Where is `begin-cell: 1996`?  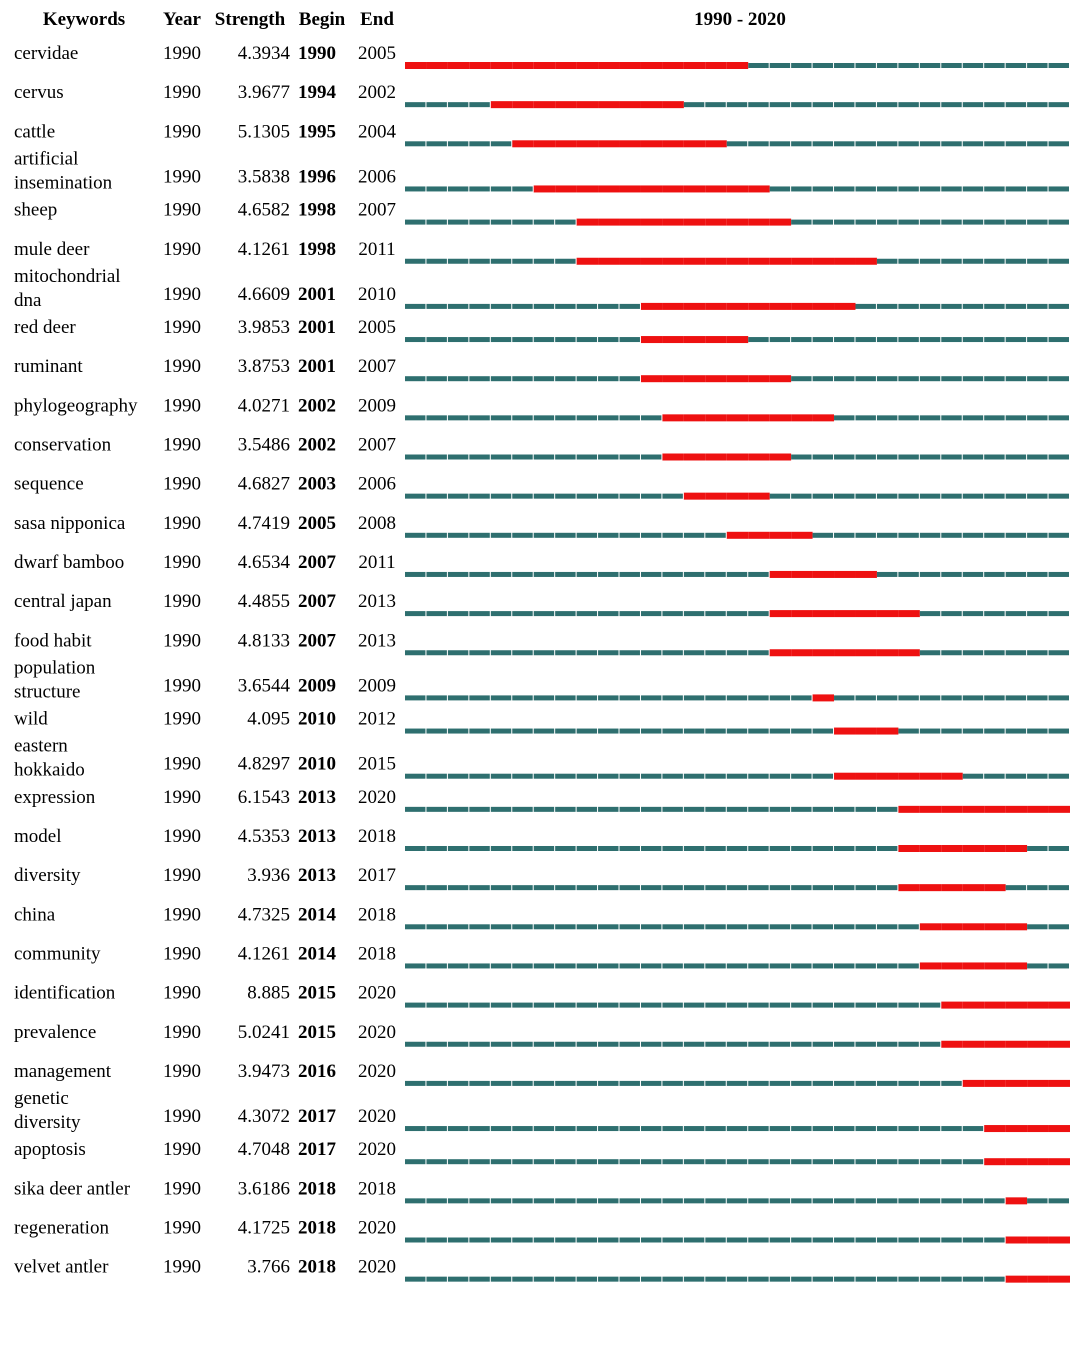
begin-cell: 1996 is located at coordinates (317, 176).